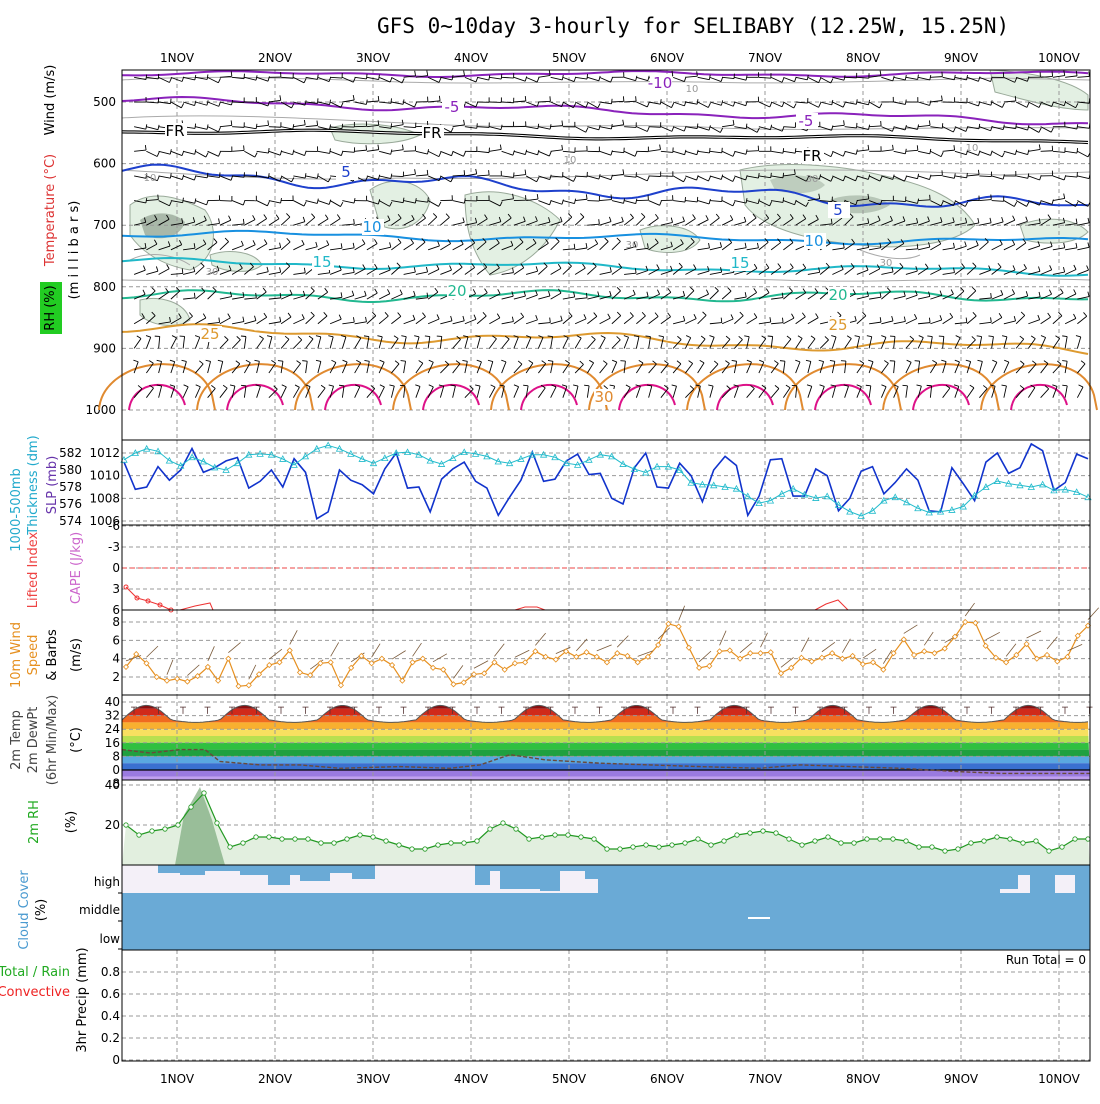 This screenshot has height=1104, width=1100. I want to click on rh-axis-label: RH (%), so click(50, 307).